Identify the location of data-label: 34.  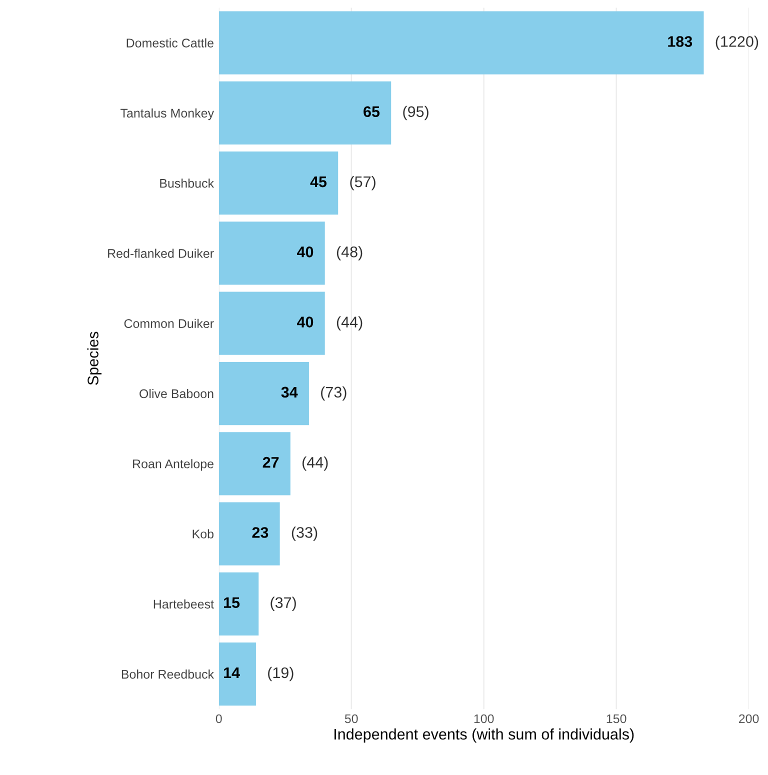
(289, 392).